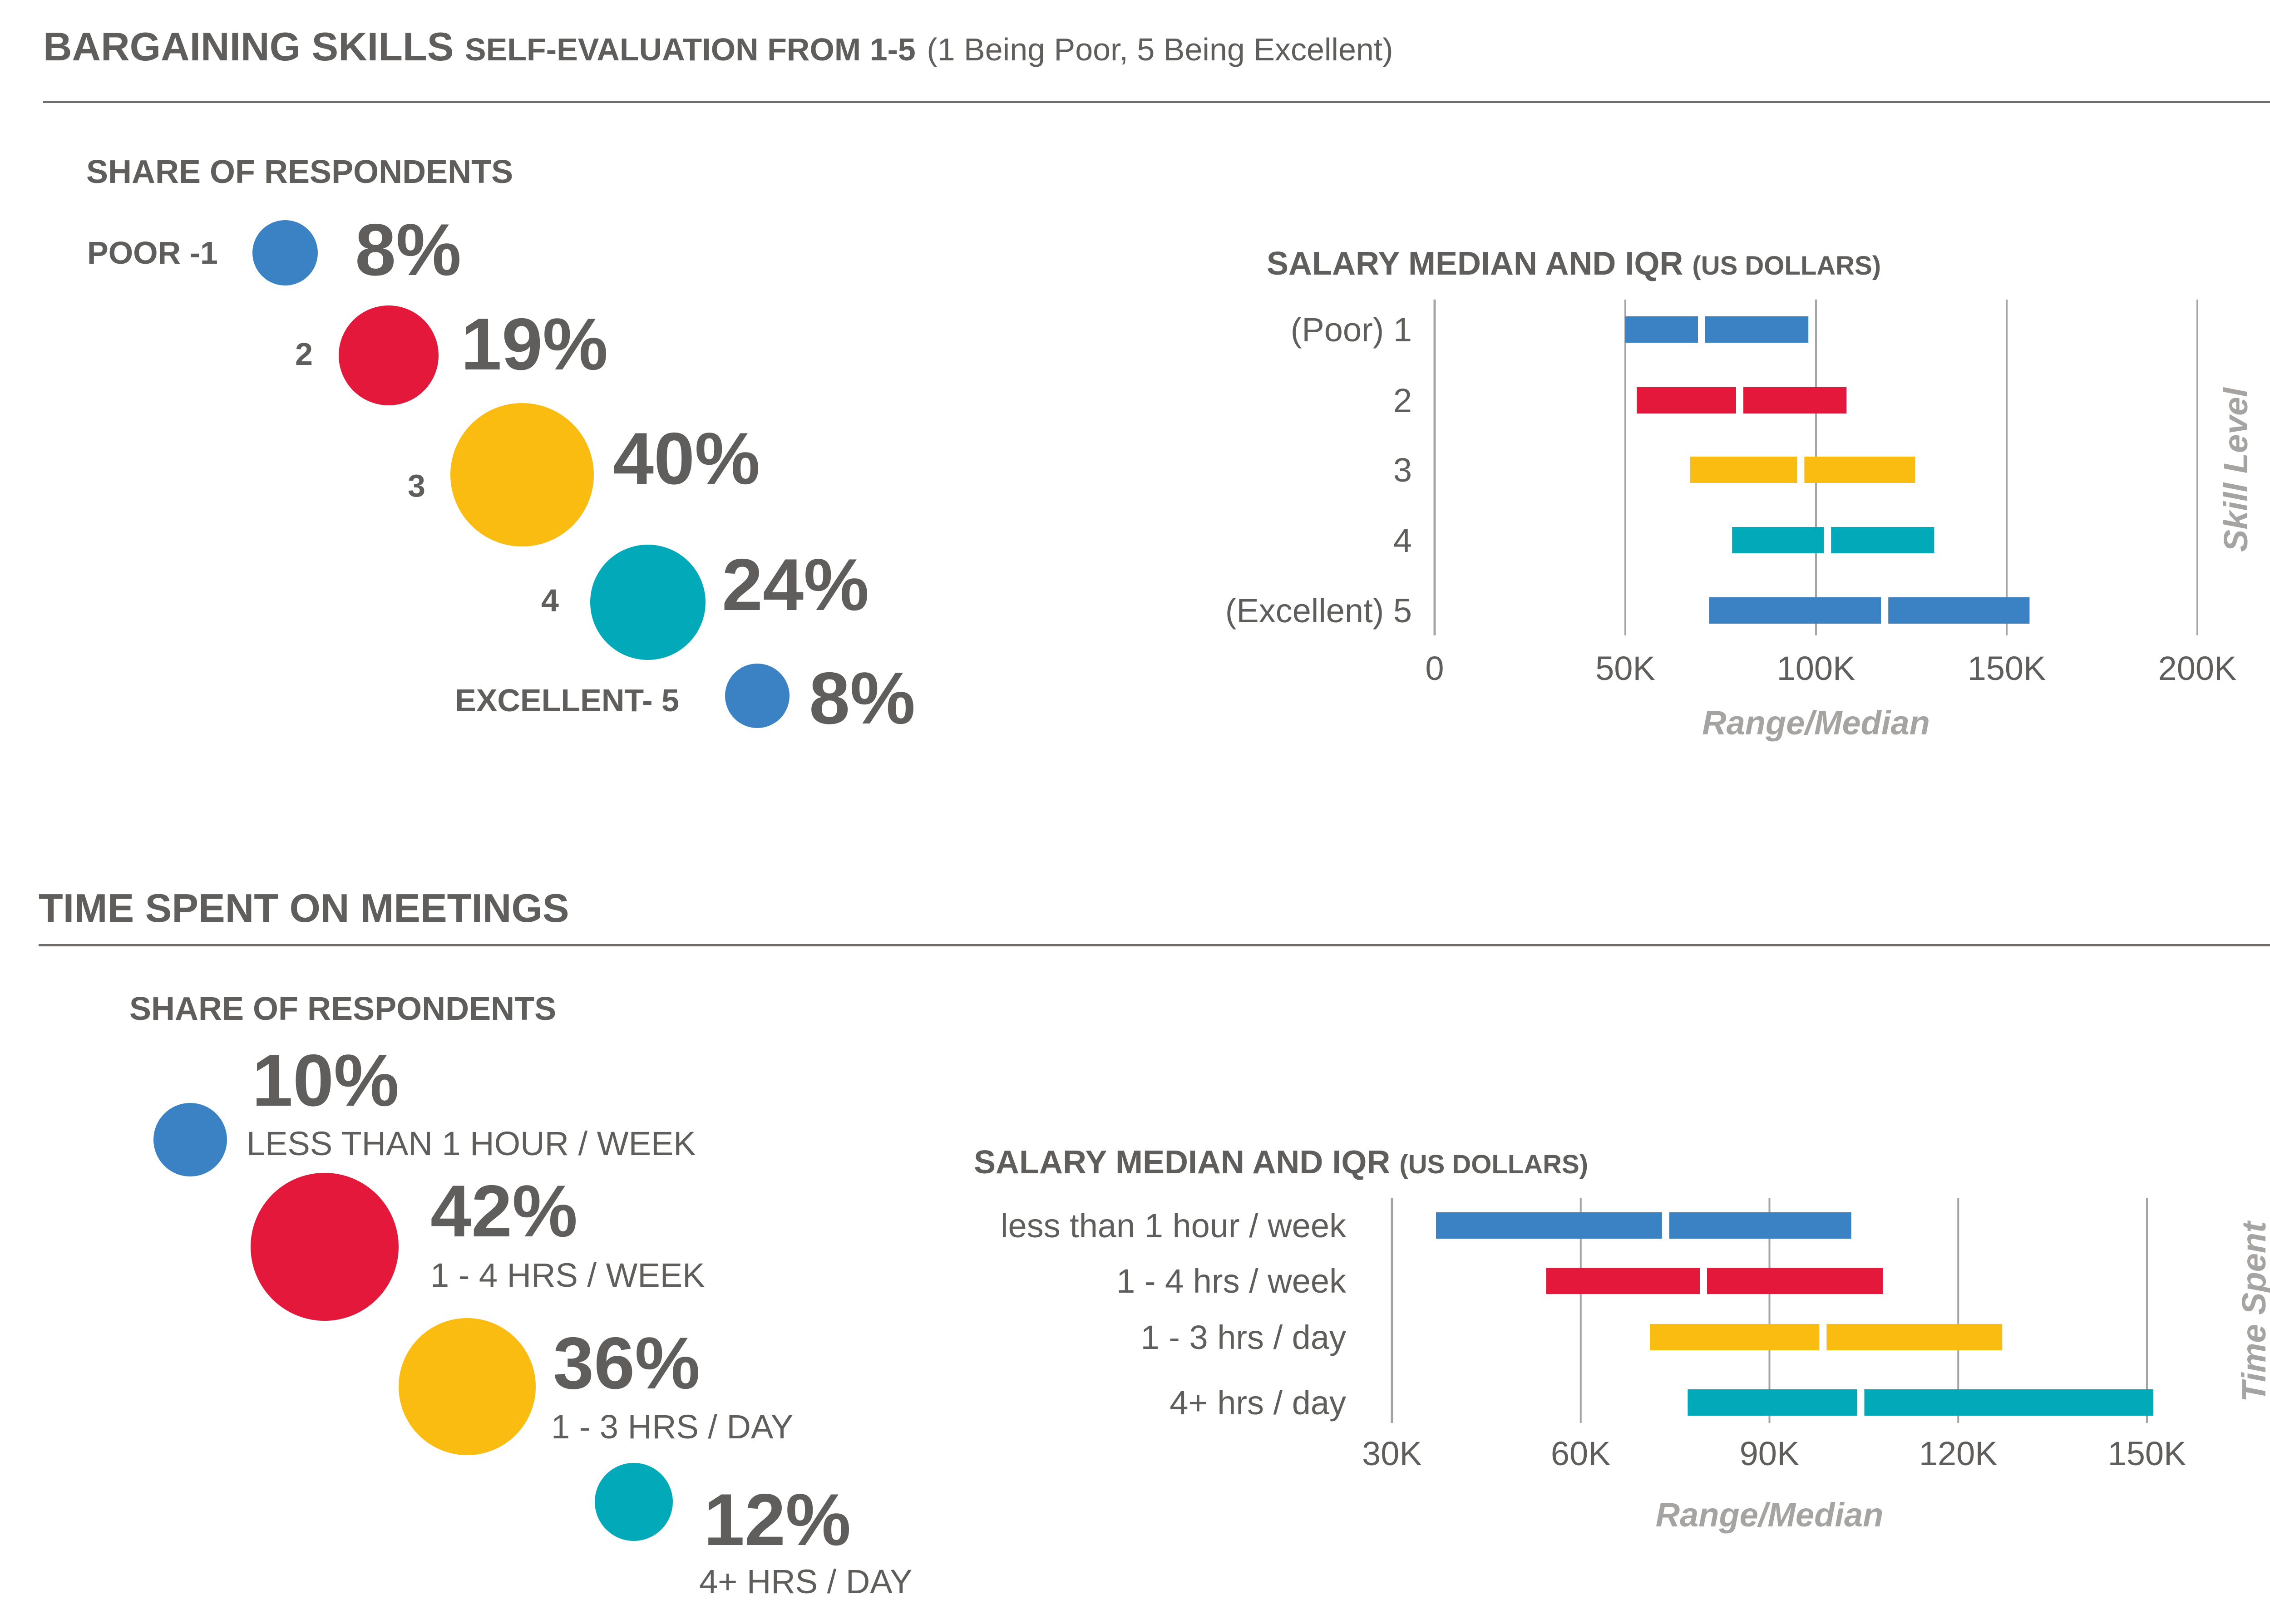  Describe the element at coordinates (550, 600) in the screenshot. I see `bargaining-level-label: 4` at that location.